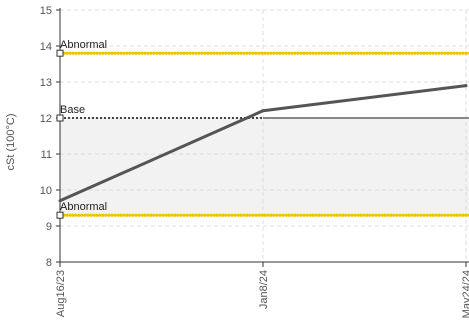  I want to click on x-tick-label: Aug16/23, so click(61, 293).